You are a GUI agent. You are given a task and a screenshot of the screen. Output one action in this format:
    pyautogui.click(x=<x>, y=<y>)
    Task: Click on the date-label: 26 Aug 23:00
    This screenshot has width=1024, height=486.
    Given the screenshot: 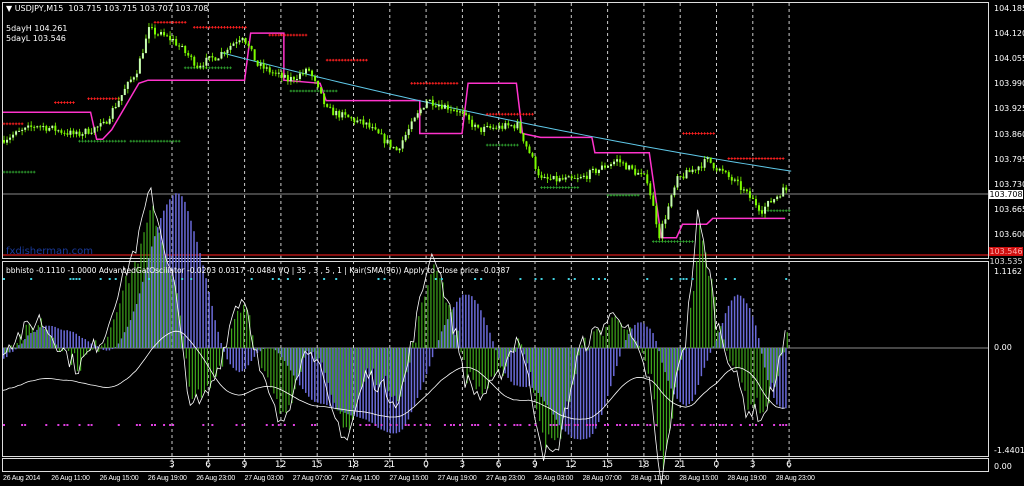 What is the action you would take?
    pyautogui.click(x=216, y=478)
    